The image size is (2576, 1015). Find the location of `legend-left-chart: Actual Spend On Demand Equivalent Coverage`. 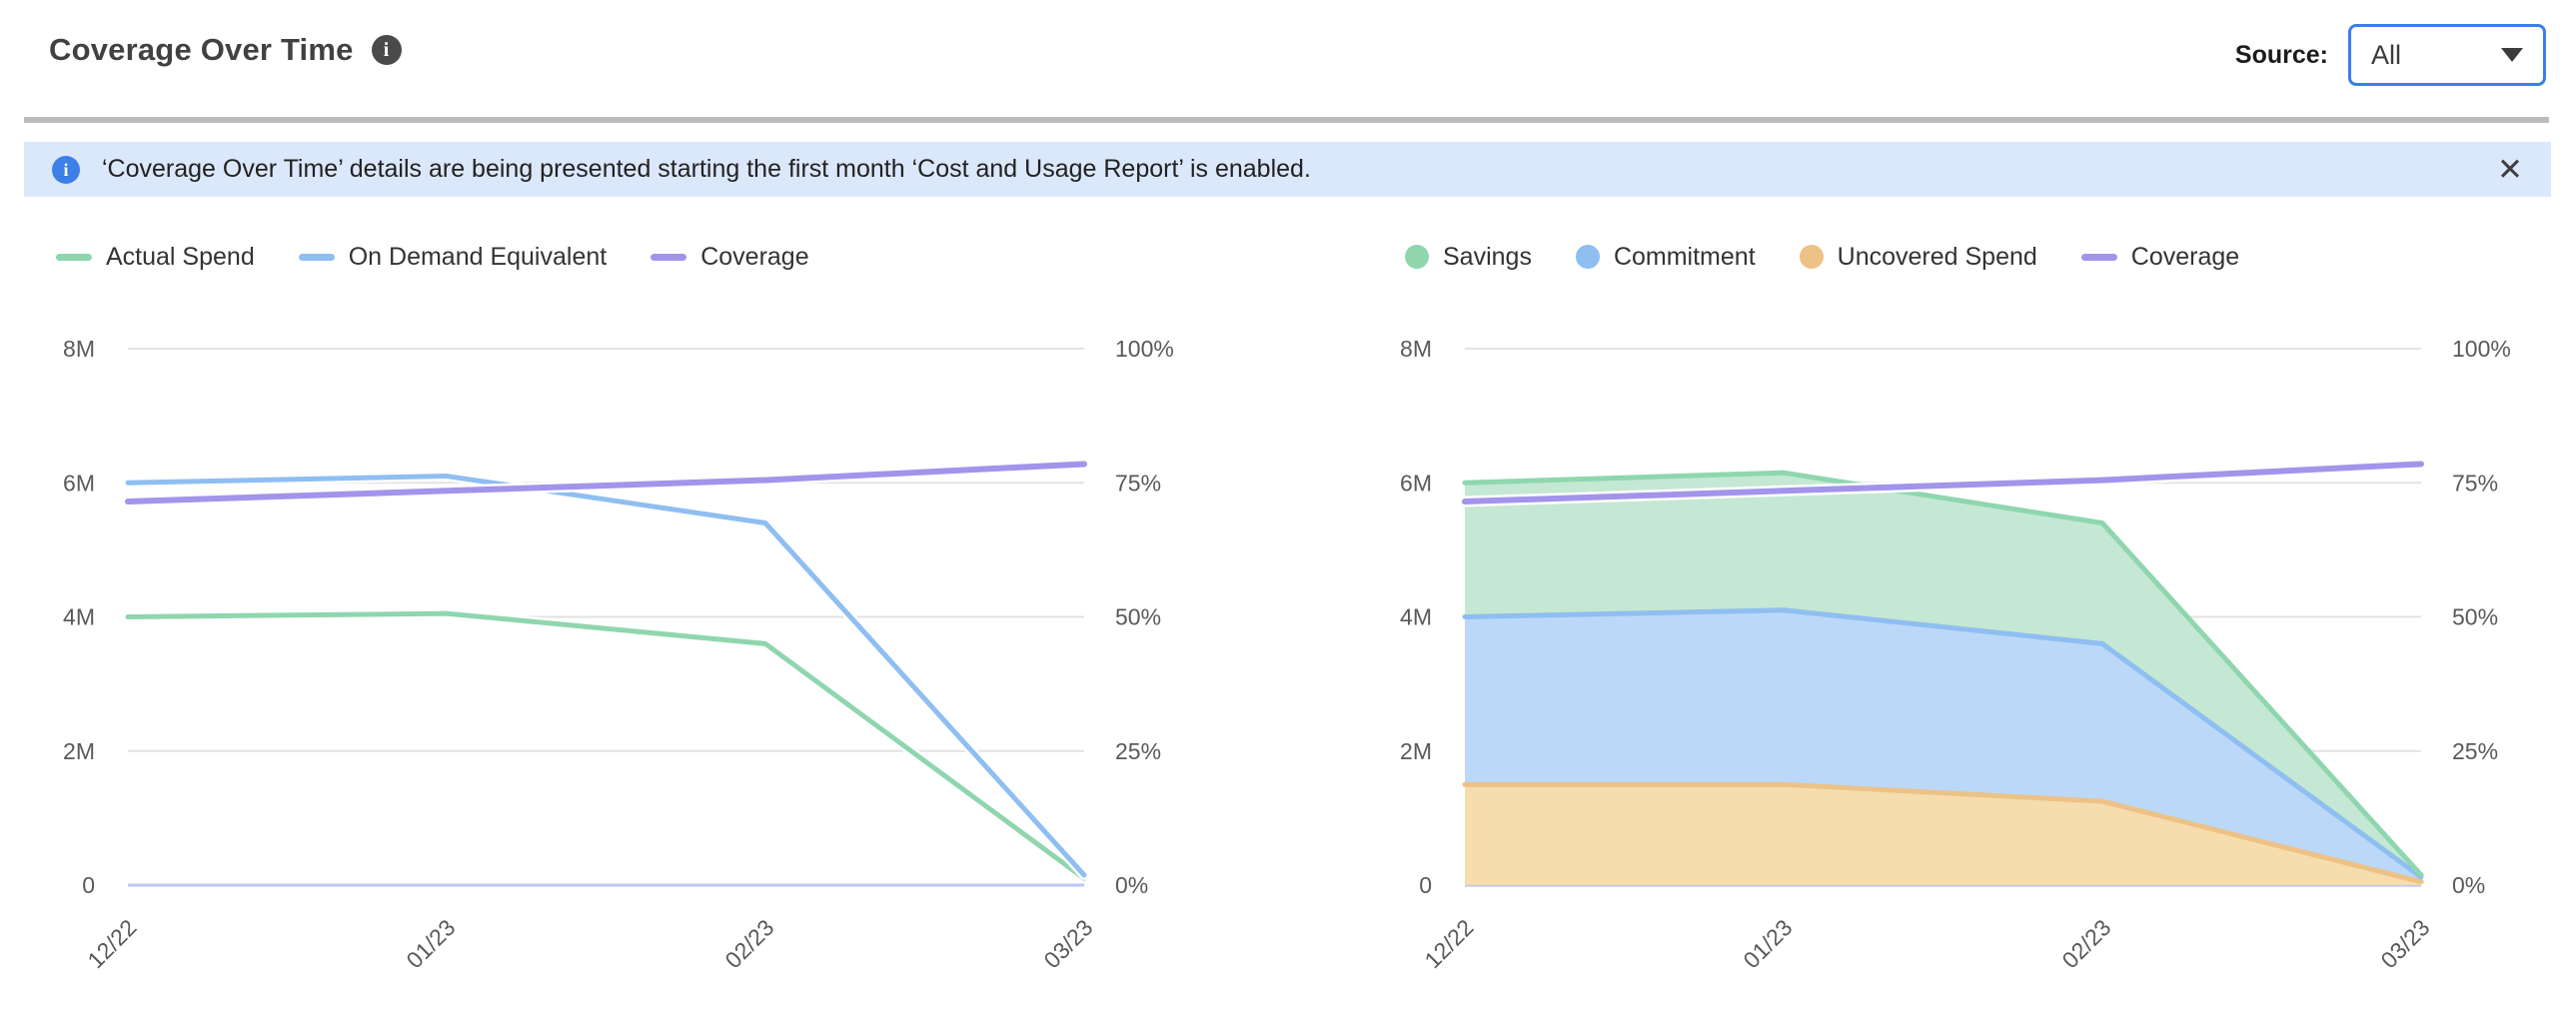

legend-left-chart: Actual Spend On Demand Equivalent Coverage is located at coordinates (432, 257).